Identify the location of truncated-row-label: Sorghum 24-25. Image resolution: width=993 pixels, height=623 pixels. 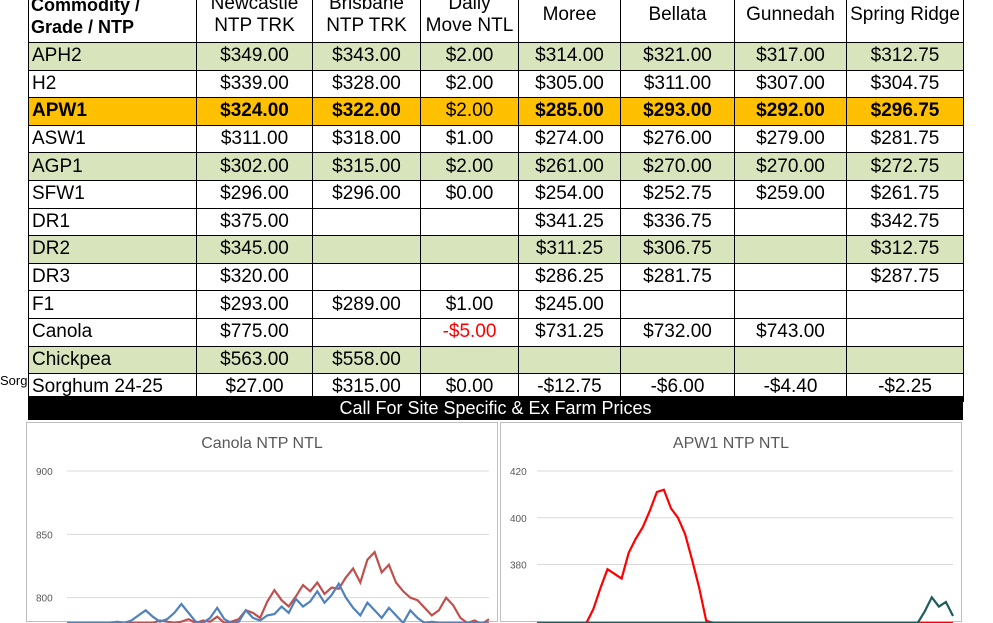
(14, 380).